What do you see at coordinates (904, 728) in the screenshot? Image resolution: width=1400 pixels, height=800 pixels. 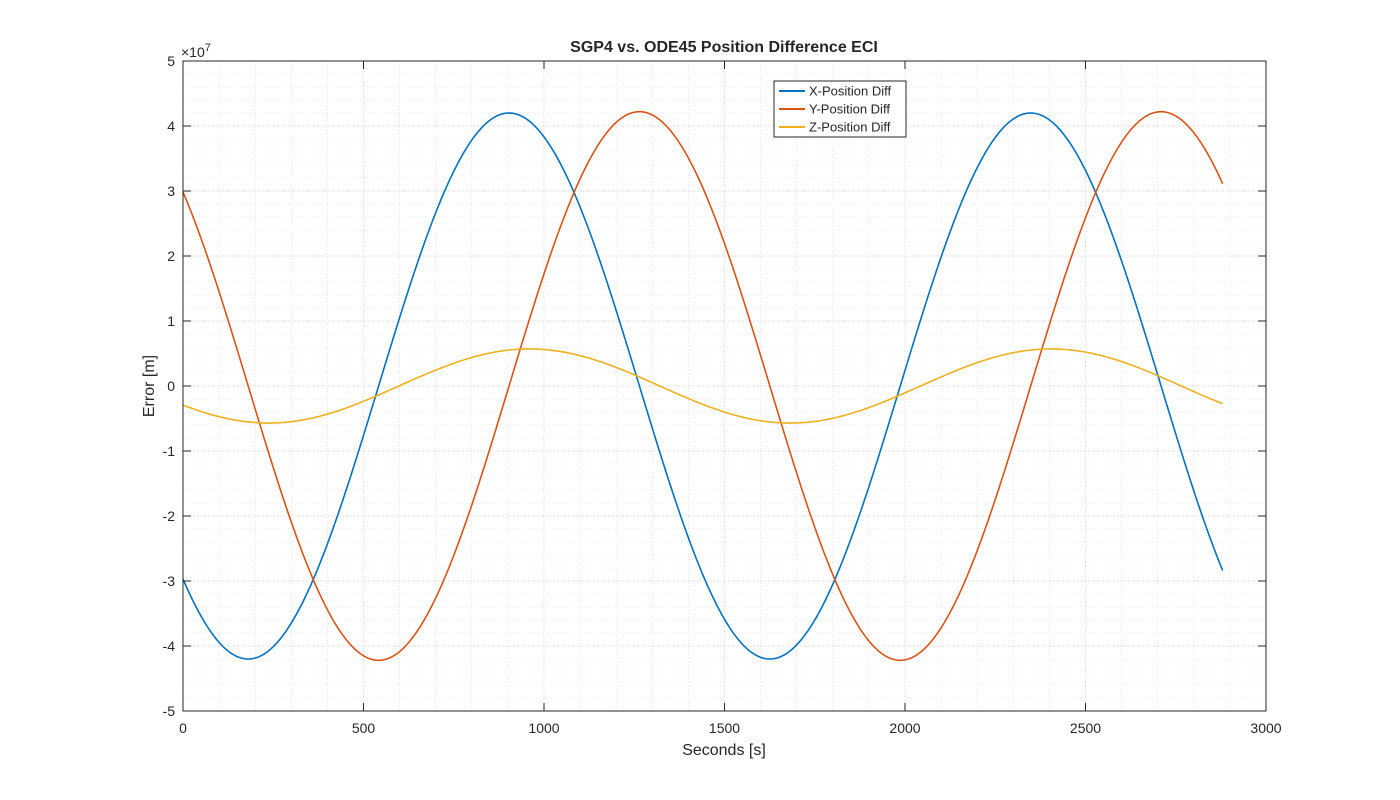 I see `x-tick-label: 2000` at bounding box center [904, 728].